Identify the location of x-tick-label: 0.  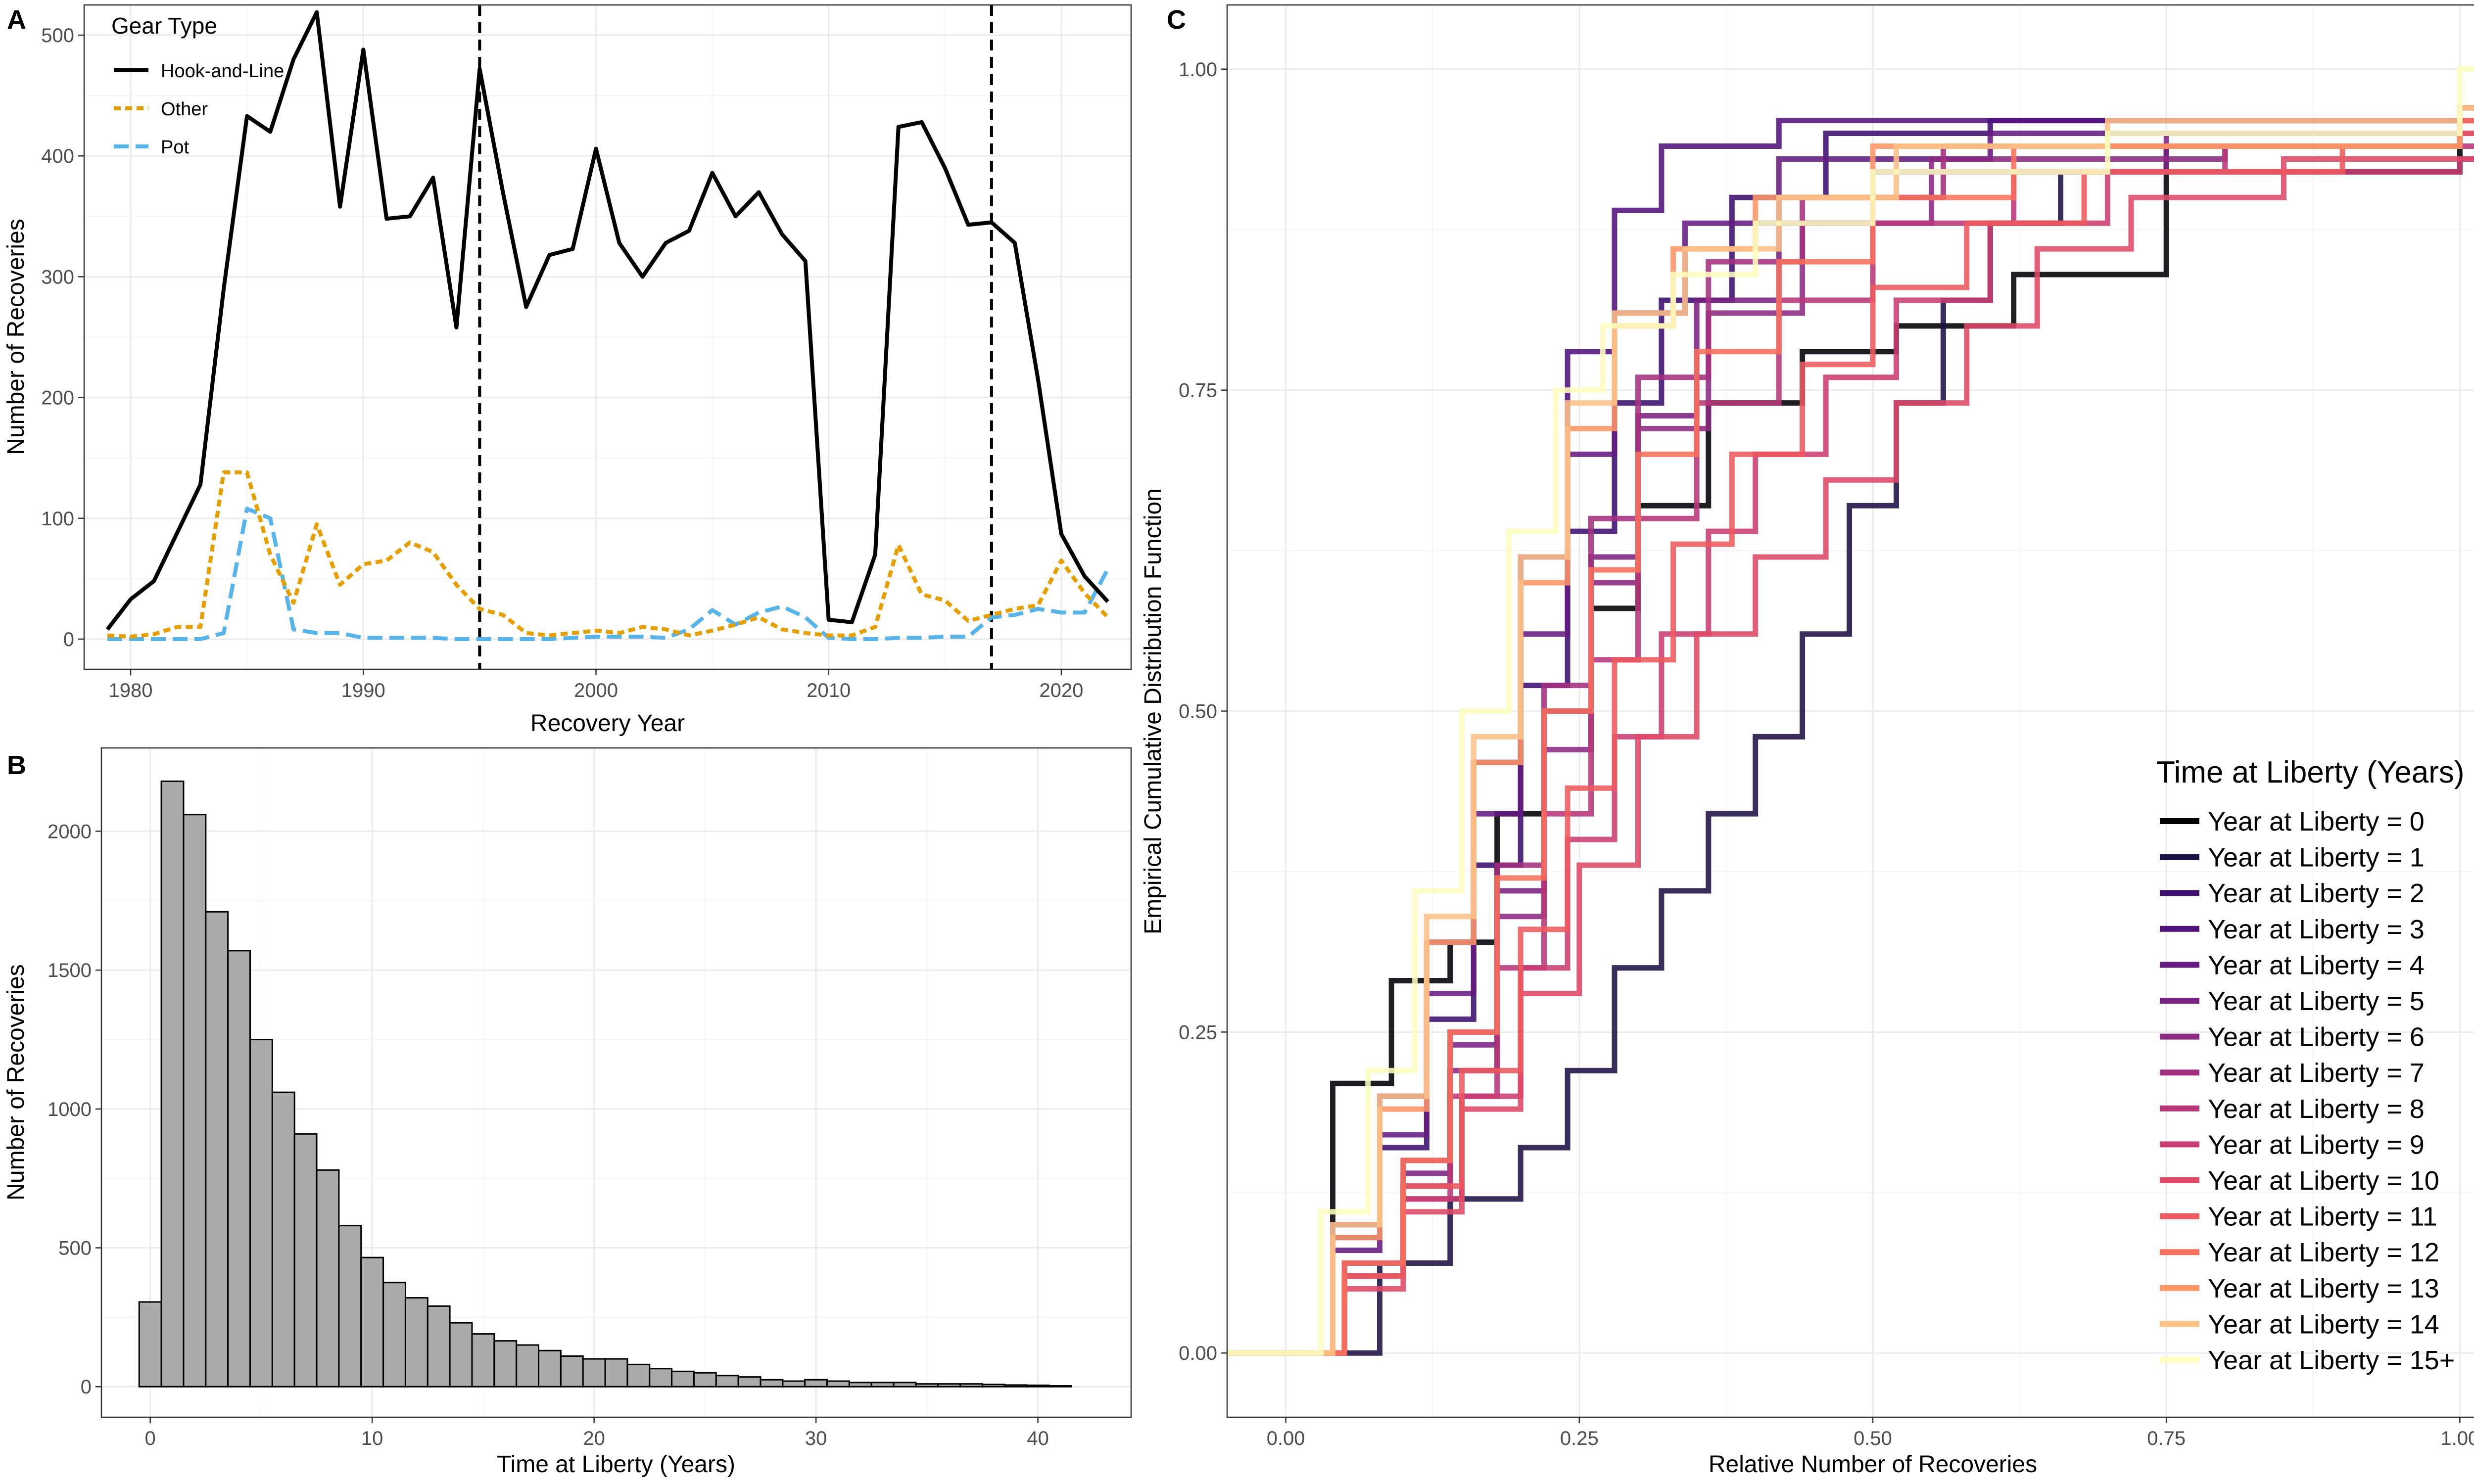
(151, 1438).